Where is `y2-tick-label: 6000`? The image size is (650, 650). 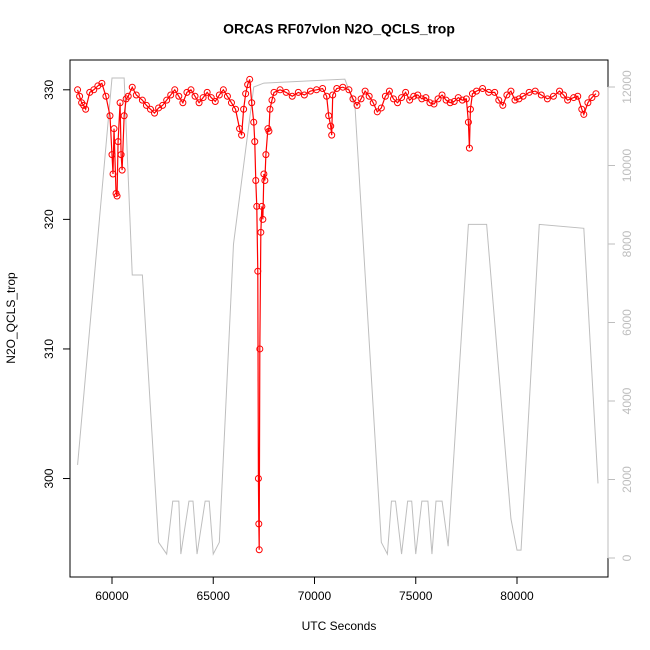 y2-tick-label: 6000 is located at coordinates (627, 322).